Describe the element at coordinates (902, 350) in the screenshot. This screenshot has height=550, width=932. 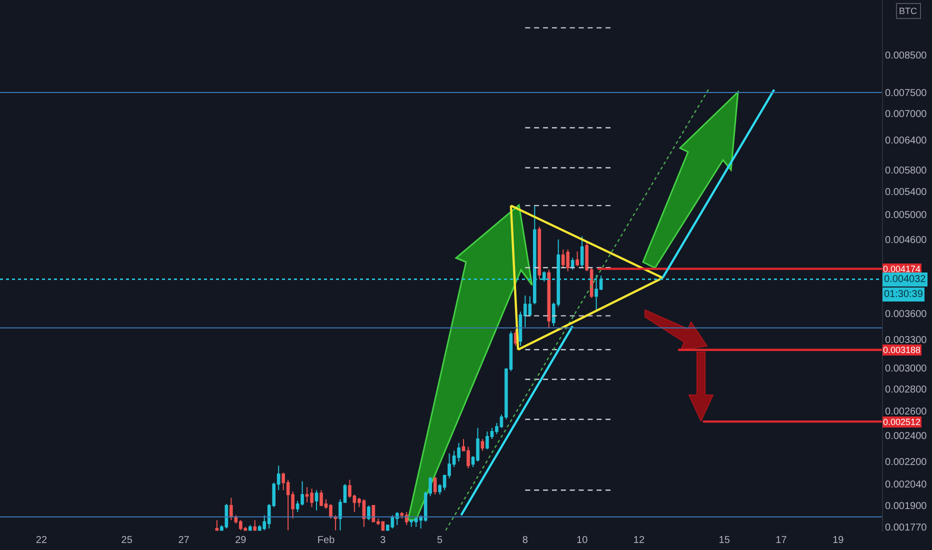
I see `data-label: 0.003188` at that location.